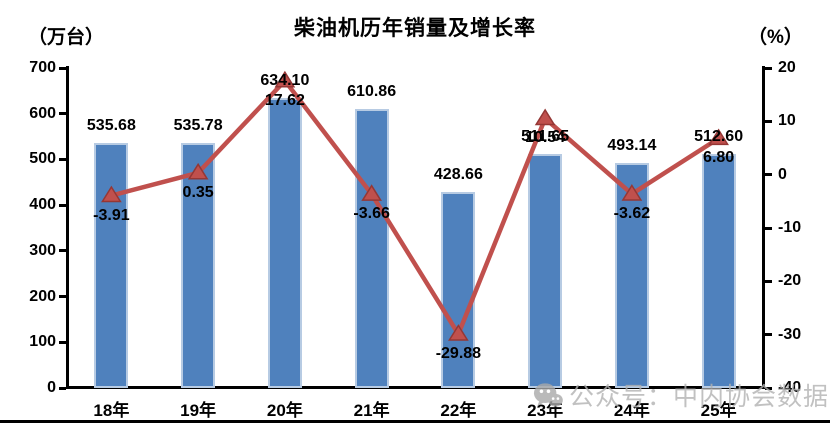  I want to click on growth-value-label: 10.54, so click(545, 138).